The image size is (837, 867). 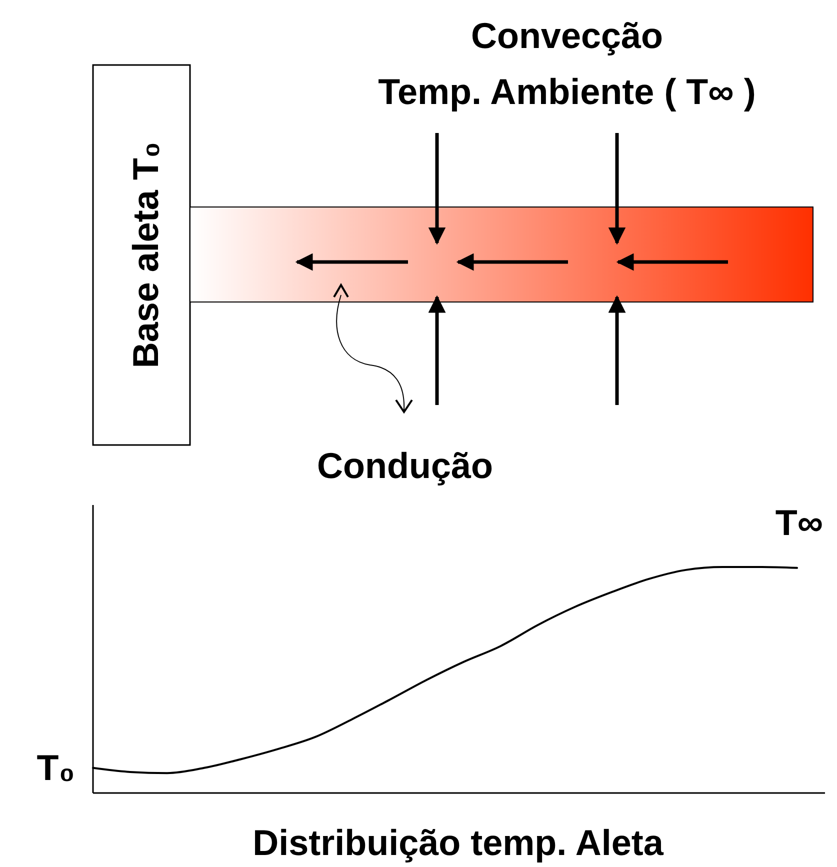 What do you see at coordinates (405, 465) in the screenshot?
I see `text: Condução` at bounding box center [405, 465].